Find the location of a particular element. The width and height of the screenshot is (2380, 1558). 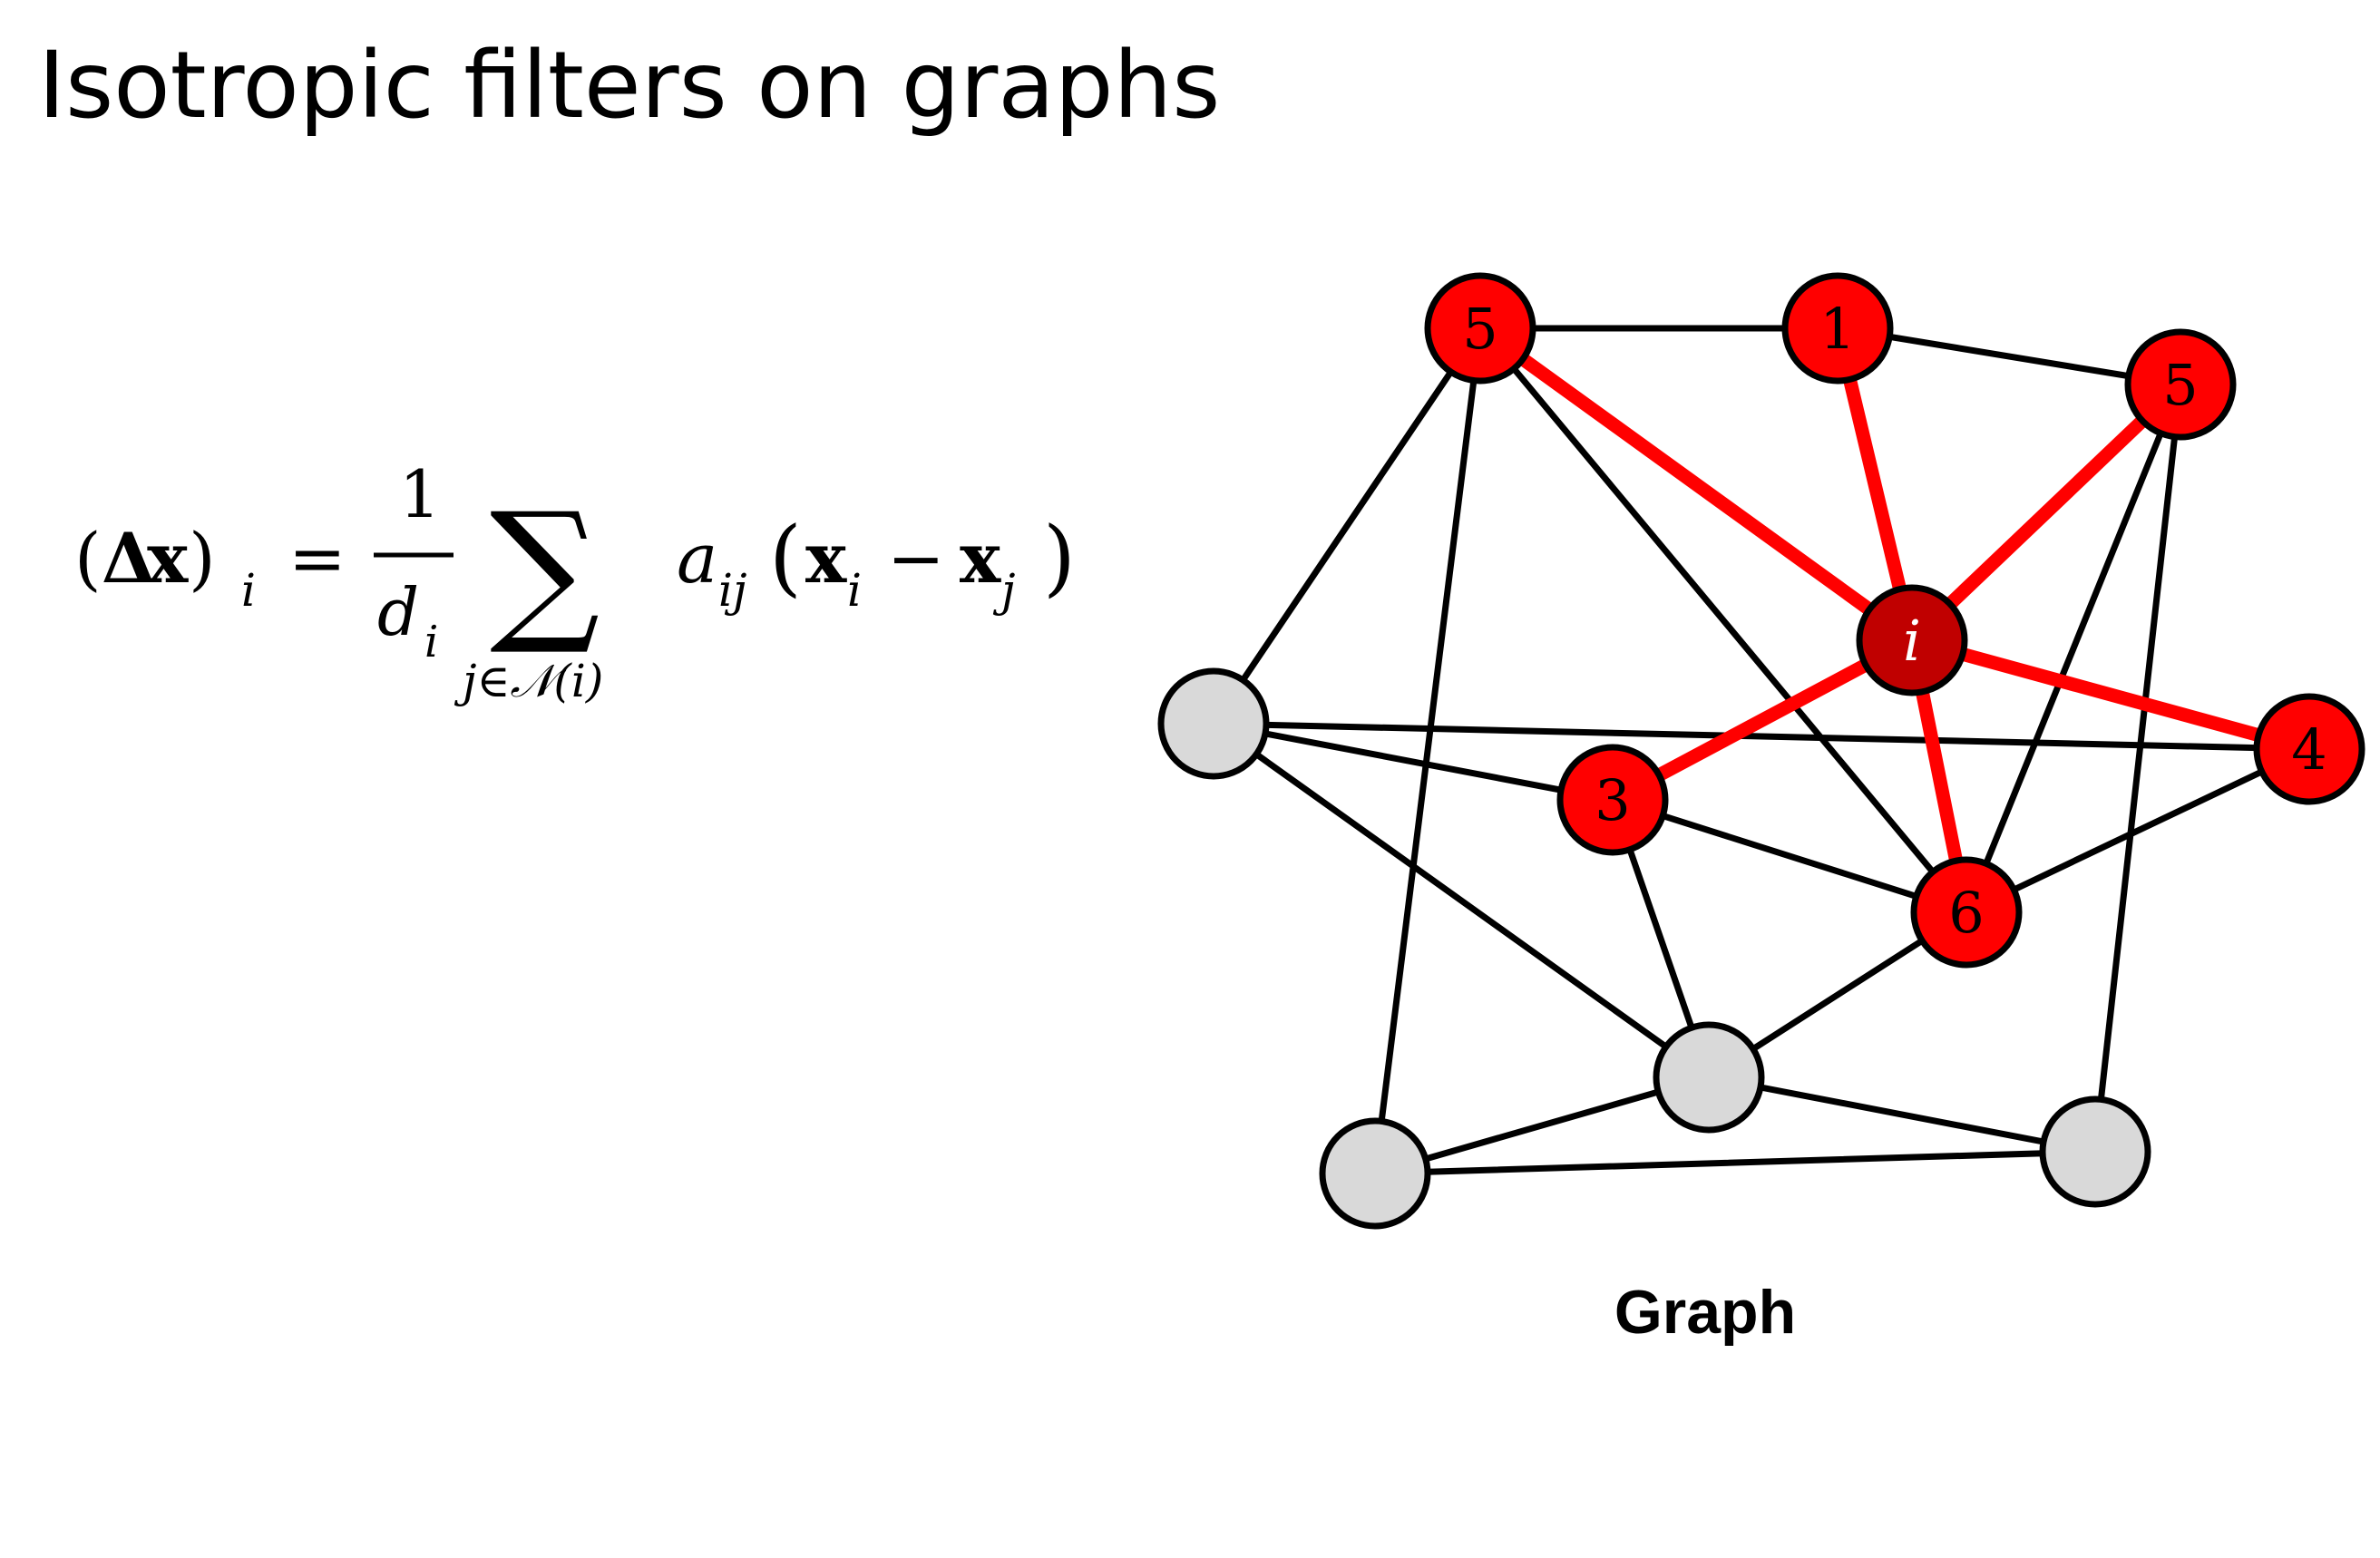

edge-n3-n6 is located at coordinates (1789, 856).